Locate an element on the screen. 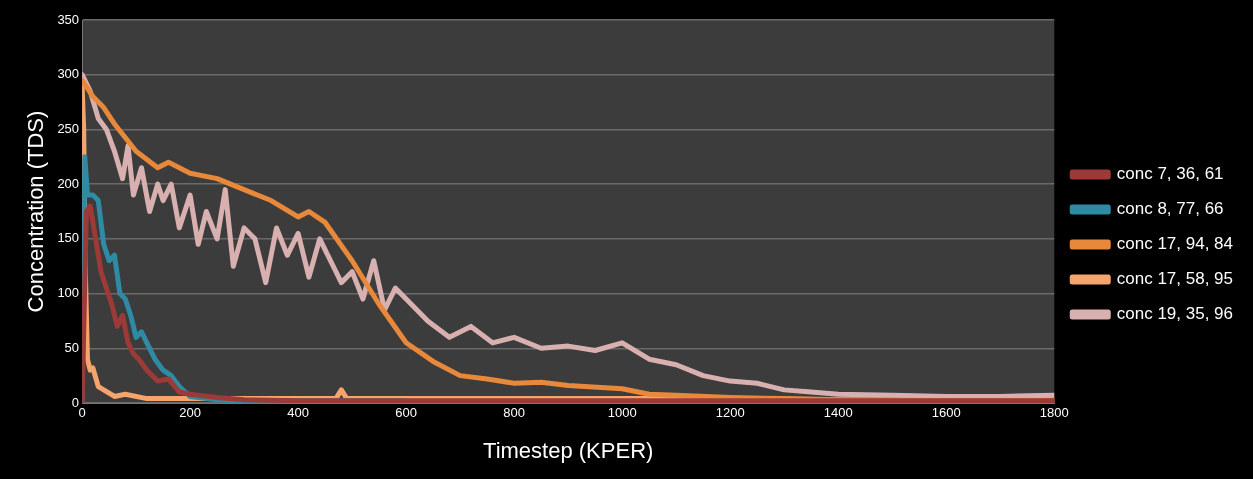 The image size is (1253, 479). x-tick-label: 600 is located at coordinates (406, 413).